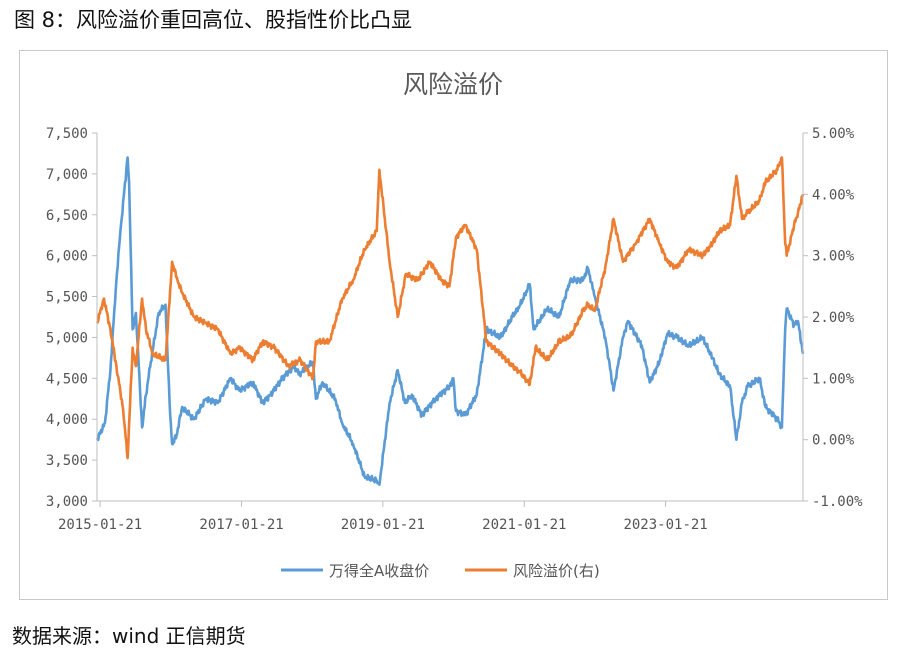 The width and height of the screenshot is (906, 655). Describe the element at coordinates (67, 502) in the screenshot. I see `y-left-tick-label: 3,000` at that location.